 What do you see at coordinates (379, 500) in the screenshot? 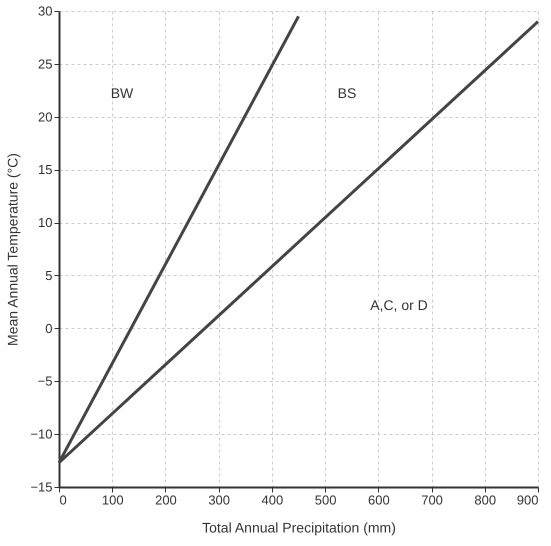
I see `x-tick-label: 600` at bounding box center [379, 500].